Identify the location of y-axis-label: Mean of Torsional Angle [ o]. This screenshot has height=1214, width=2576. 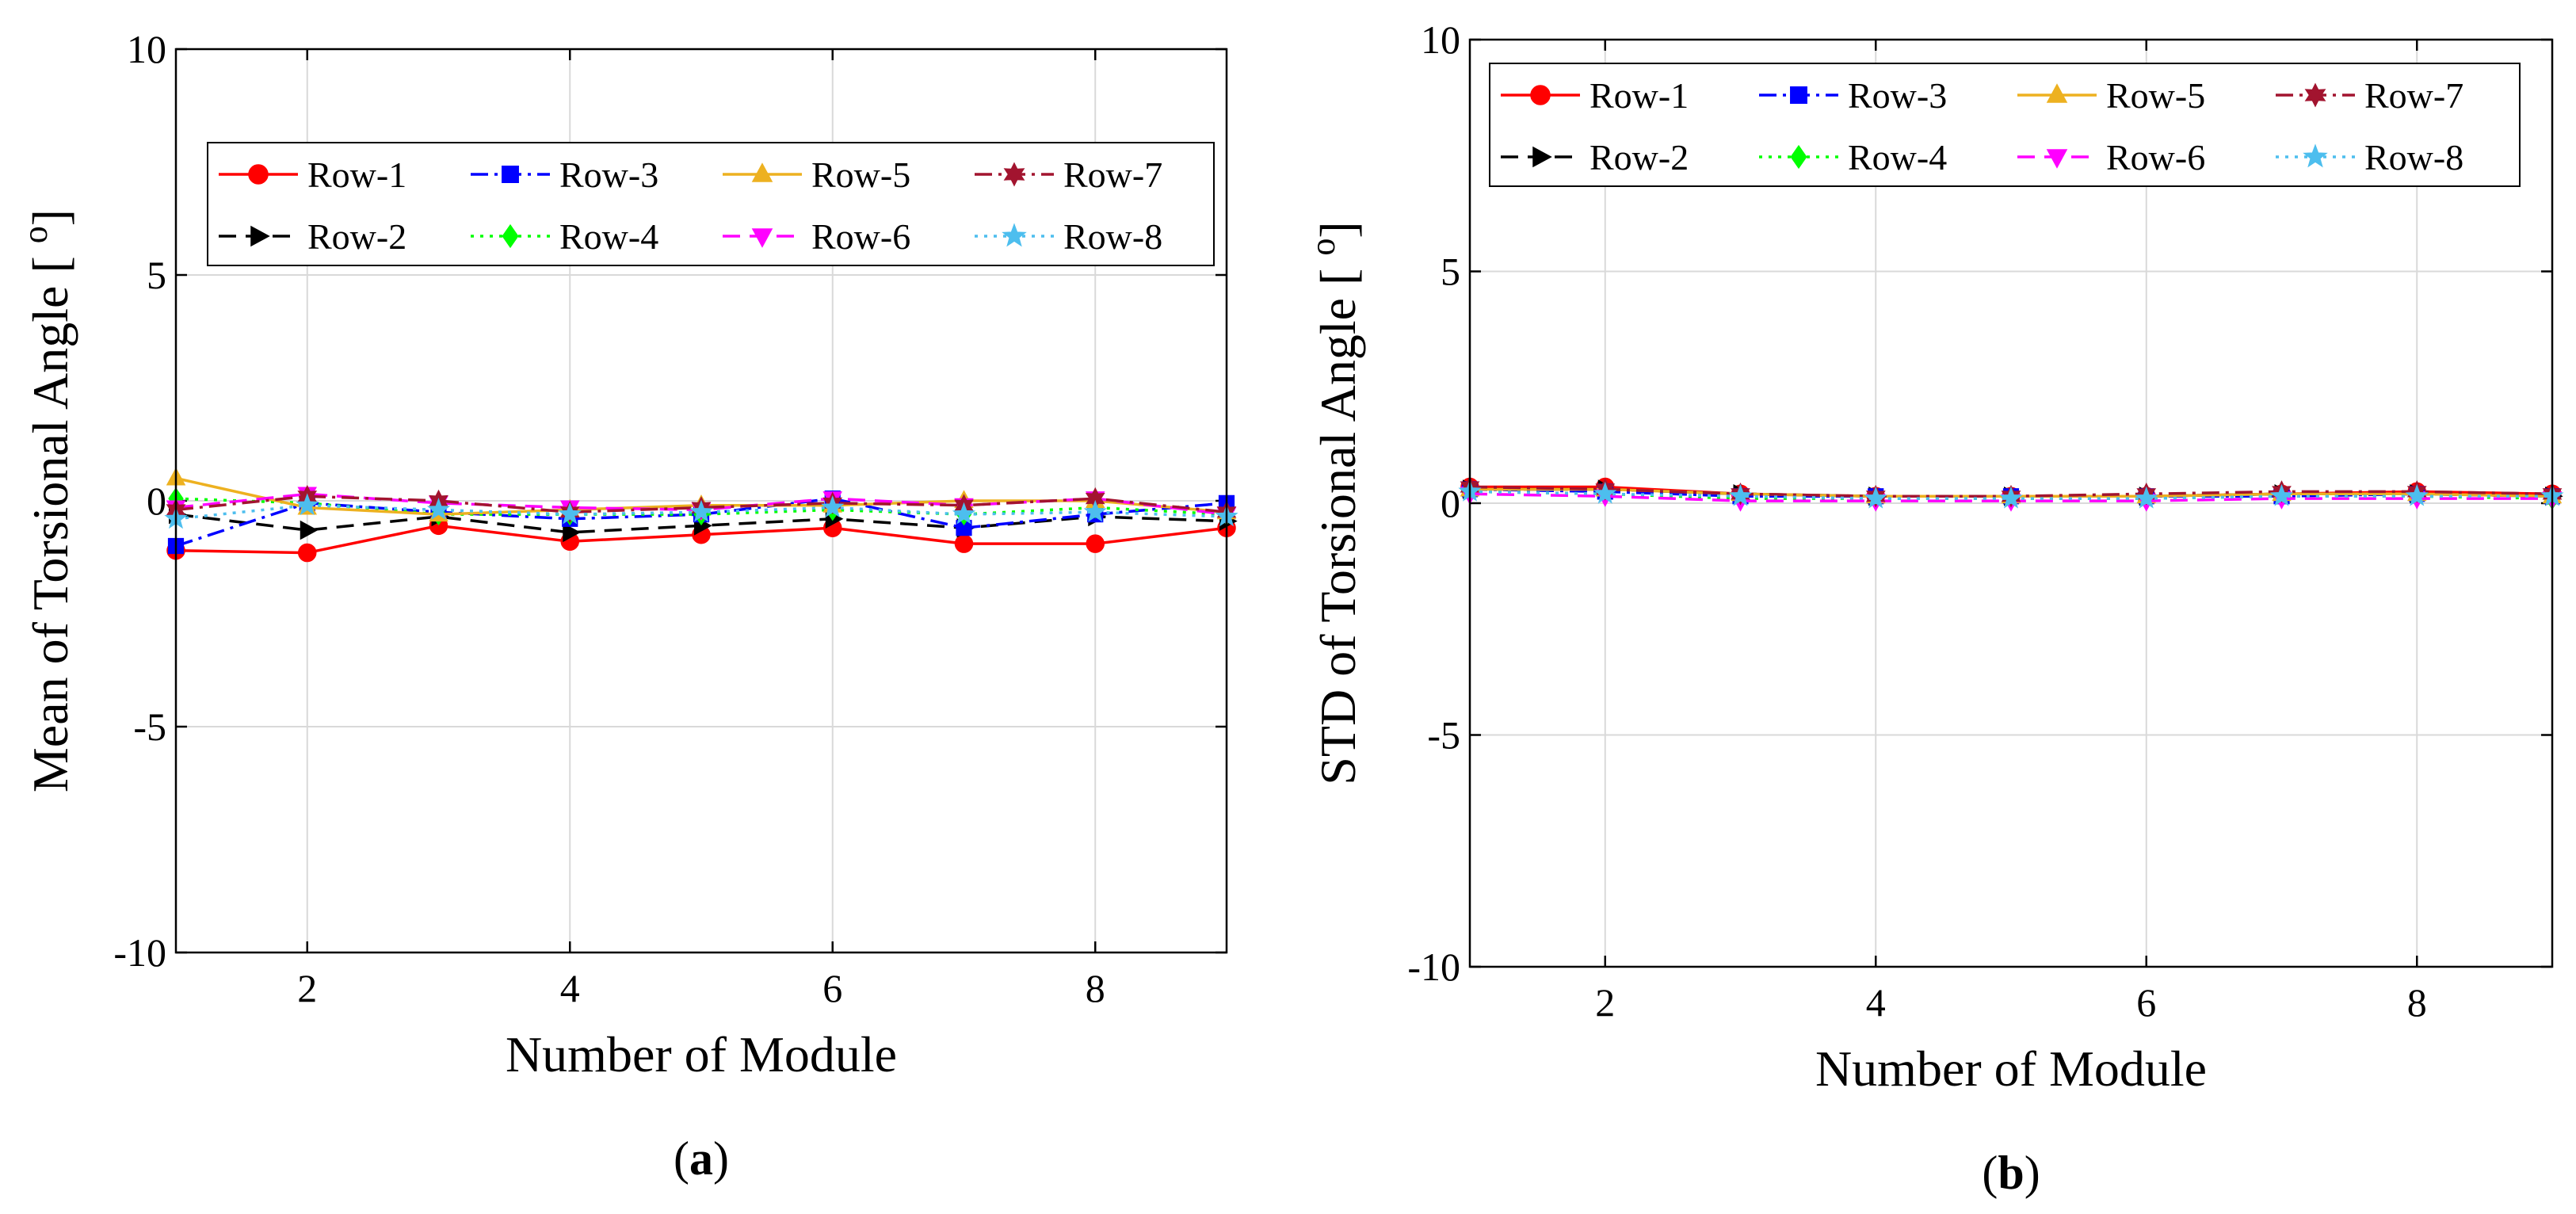
(47, 500).